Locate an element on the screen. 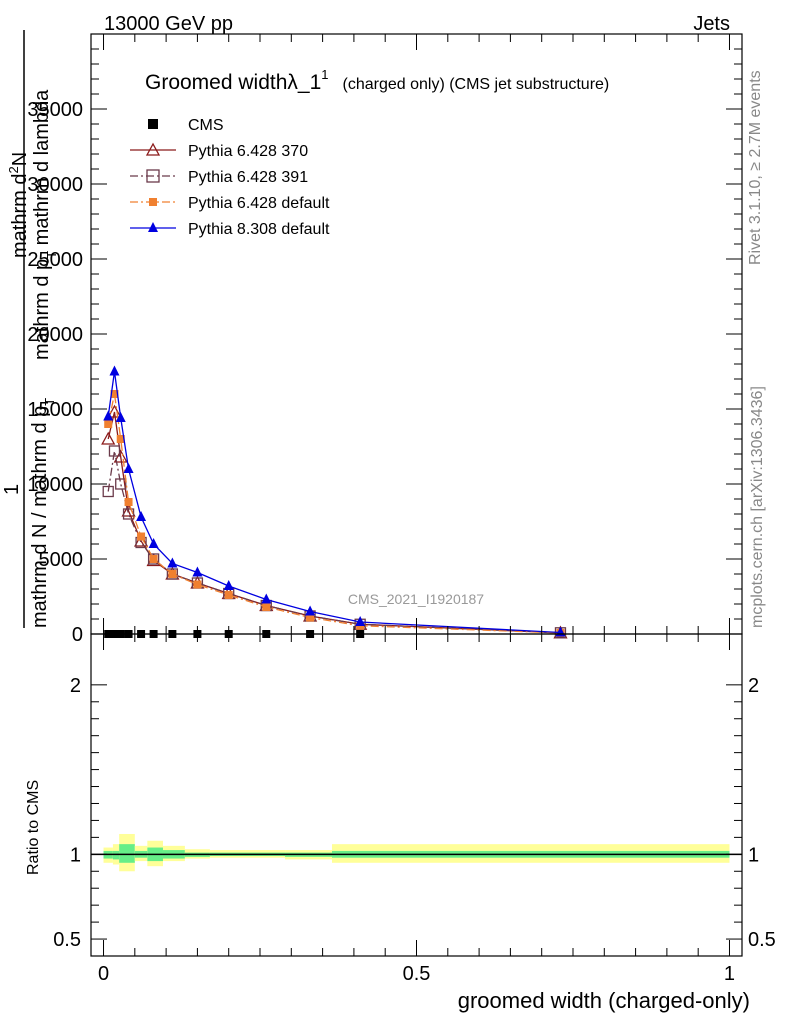  series-1-line is located at coordinates (334, 522).